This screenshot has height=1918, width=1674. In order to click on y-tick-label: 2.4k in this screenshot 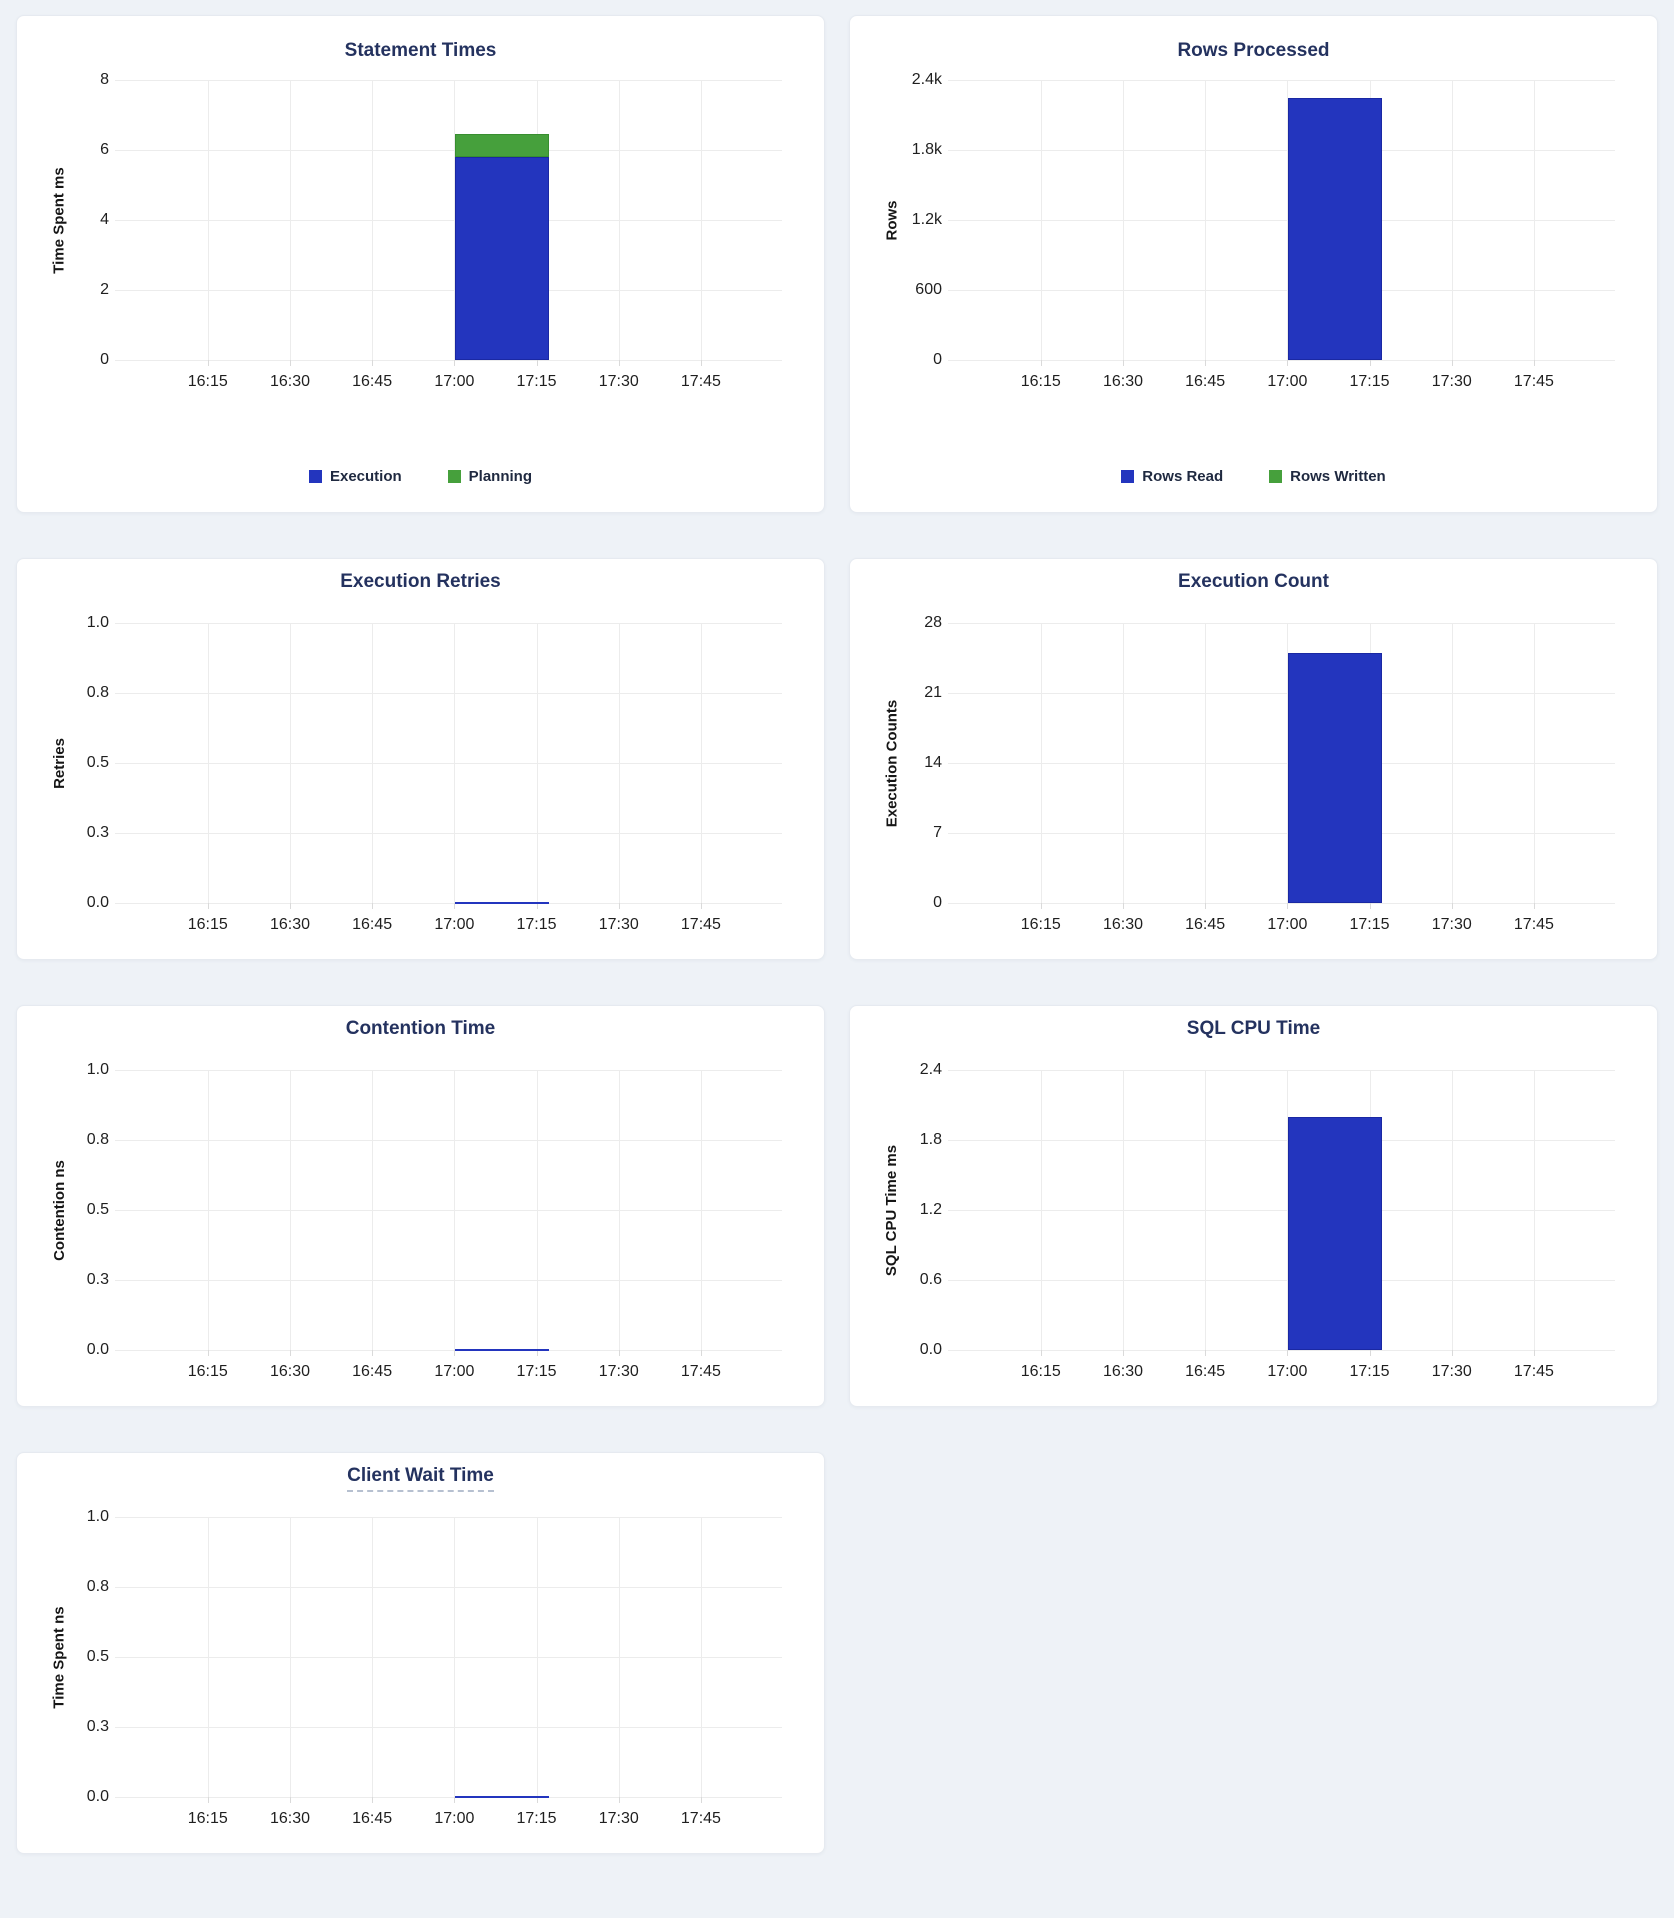, I will do `click(926, 79)`.